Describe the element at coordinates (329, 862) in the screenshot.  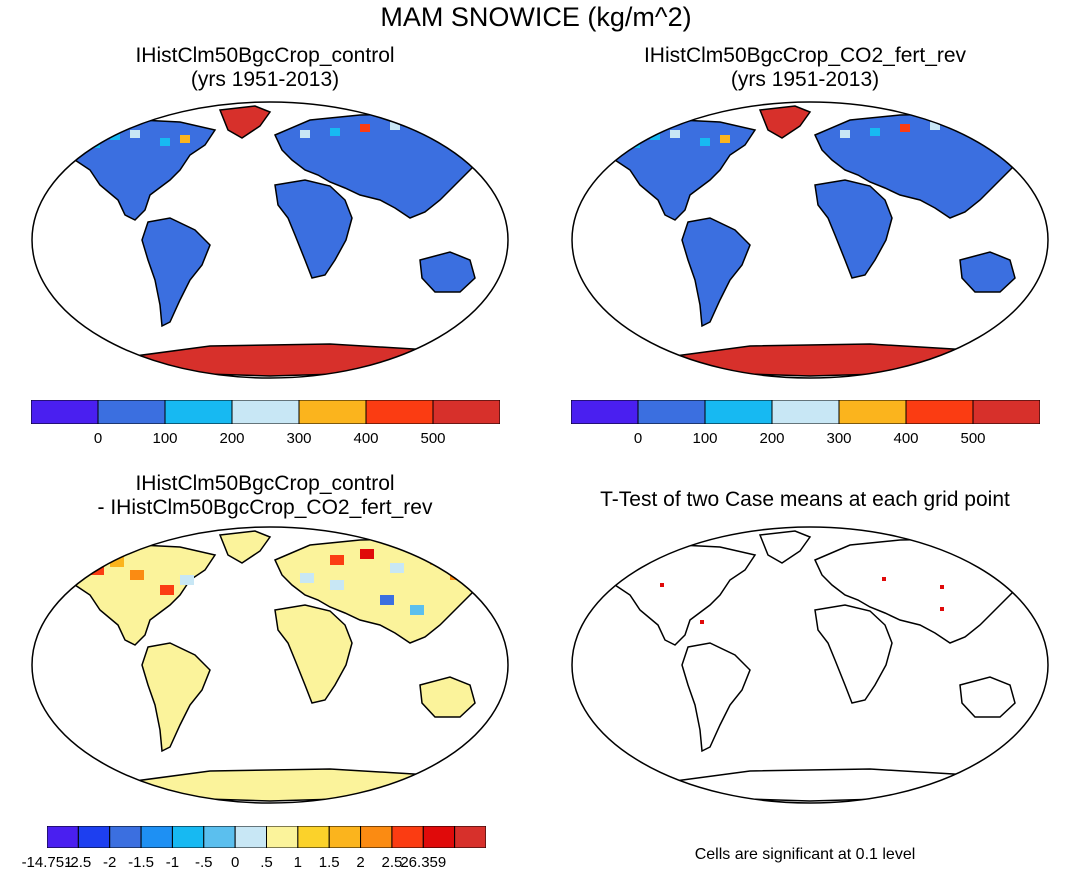
I see `colorbar-tick-label: 1.5` at that location.